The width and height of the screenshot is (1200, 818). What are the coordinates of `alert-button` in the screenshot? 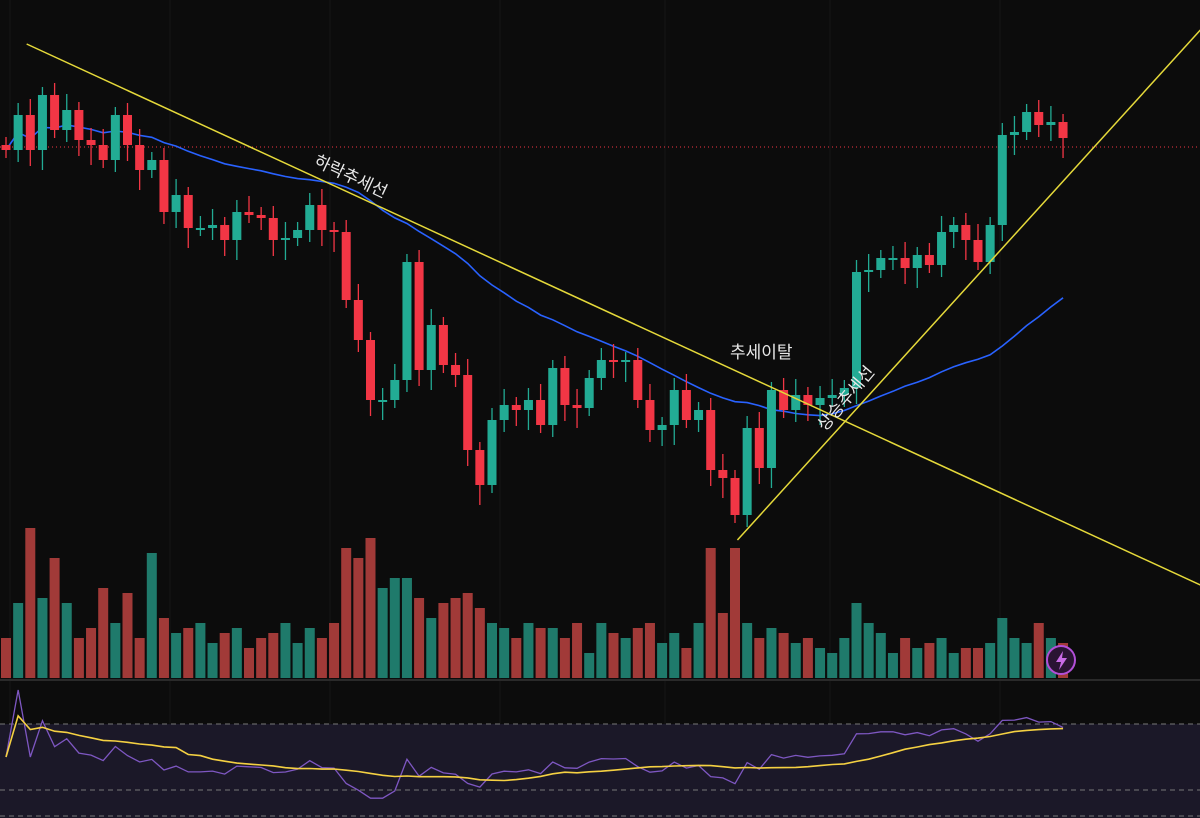 It's located at (1061, 660).